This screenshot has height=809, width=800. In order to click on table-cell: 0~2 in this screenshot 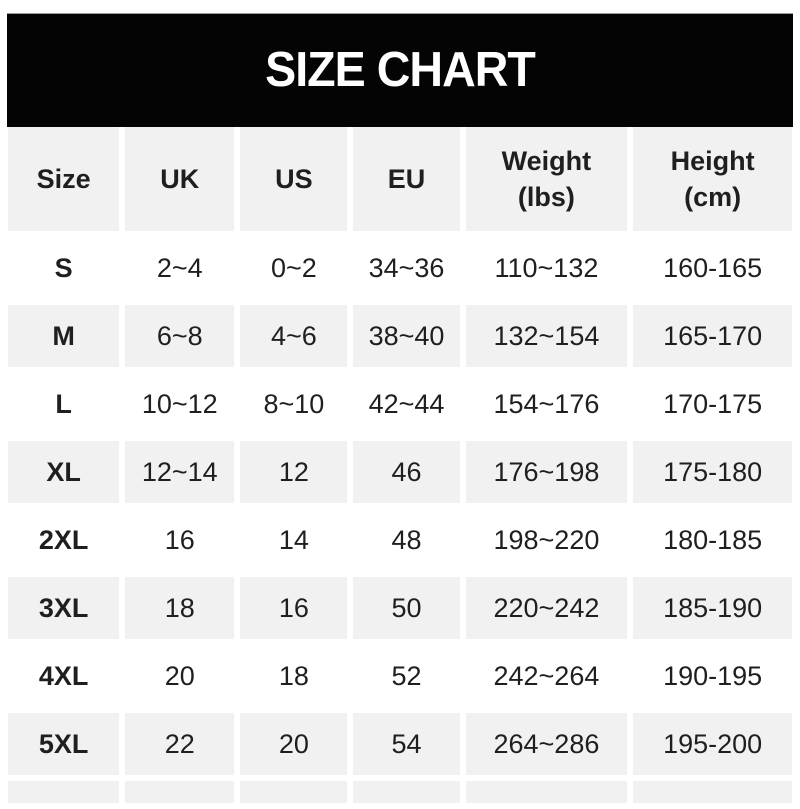, I will do `click(294, 268)`.